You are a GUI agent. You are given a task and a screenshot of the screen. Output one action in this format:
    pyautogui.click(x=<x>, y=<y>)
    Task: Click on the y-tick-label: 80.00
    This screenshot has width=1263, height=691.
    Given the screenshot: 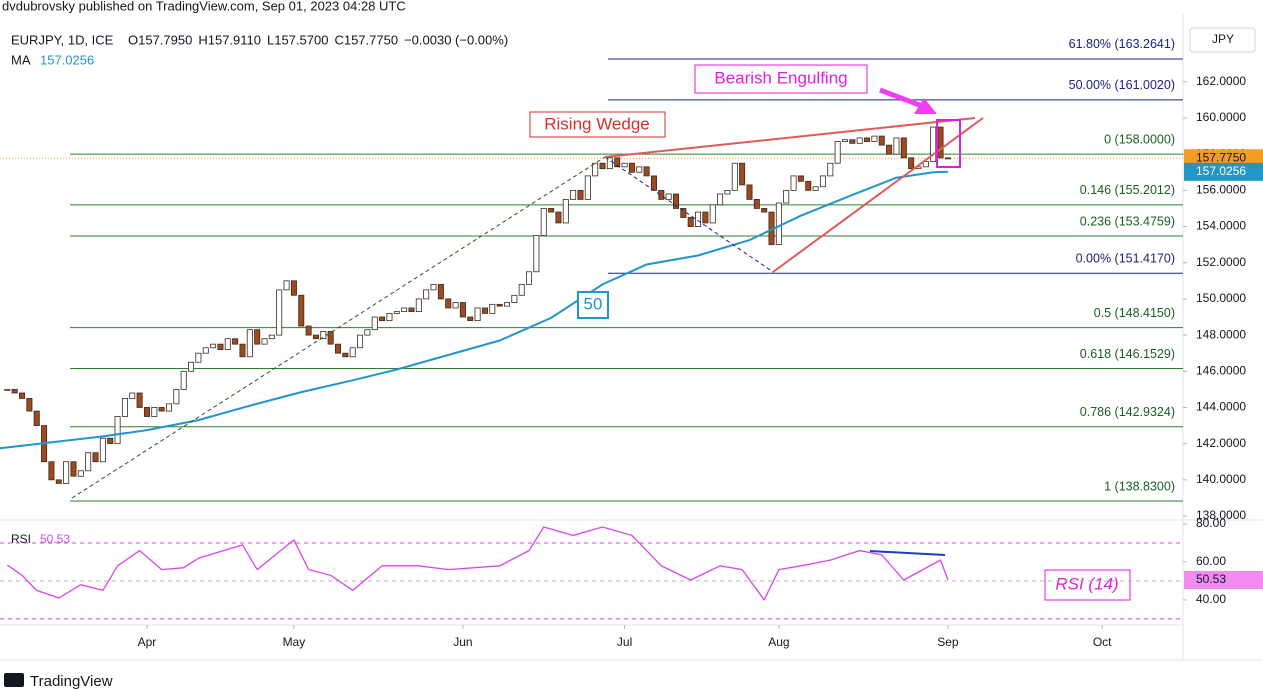 What is the action you would take?
    pyautogui.click(x=1211, y=523)
    